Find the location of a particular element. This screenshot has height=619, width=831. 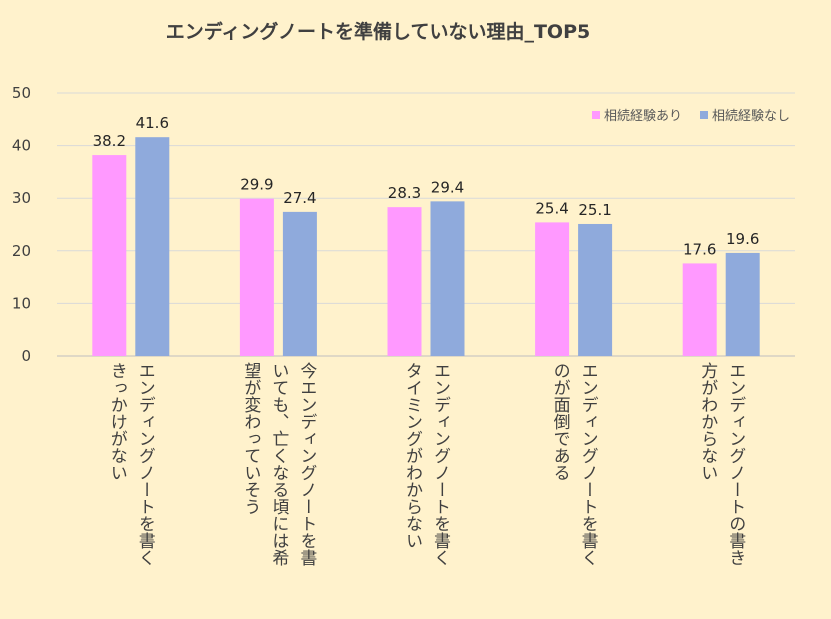

category-label: 今エンディングノートを書 いても、亡くなる頃には希 望が変わっていそう is located at coordinates (278, 464).